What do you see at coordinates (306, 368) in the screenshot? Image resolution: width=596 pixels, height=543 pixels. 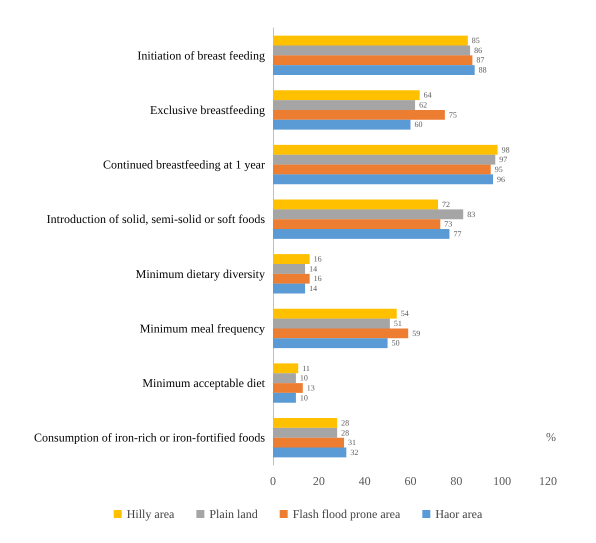 I see `data-label: 11` at bounding box center [306, 368].